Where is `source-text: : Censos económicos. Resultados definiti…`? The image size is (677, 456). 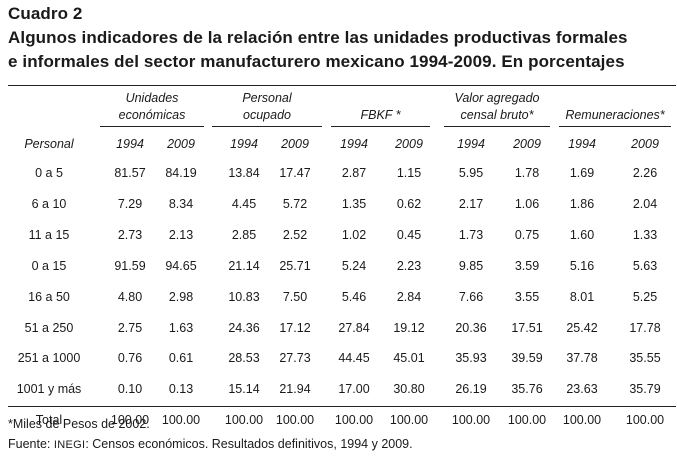 source-text: : Censos económicos. Resultados definiti… is located at coordinates (249, 444).